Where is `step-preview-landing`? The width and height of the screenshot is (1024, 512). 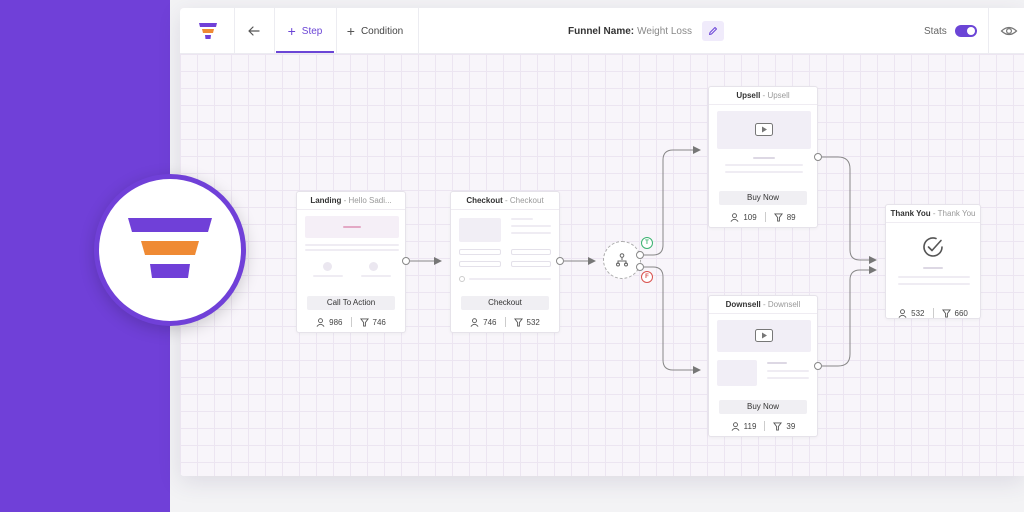 step-preview-landing is located at coordinates (351, 253).